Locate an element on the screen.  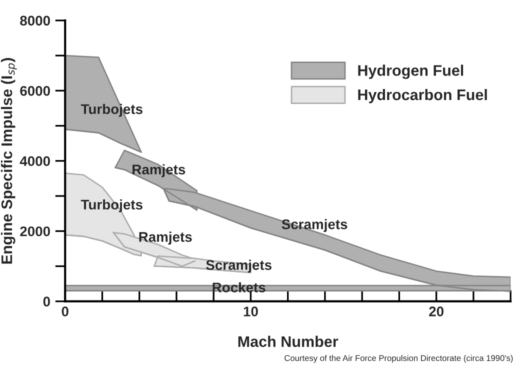
x-tick-label: 10 is located at coordinates (251, 311).